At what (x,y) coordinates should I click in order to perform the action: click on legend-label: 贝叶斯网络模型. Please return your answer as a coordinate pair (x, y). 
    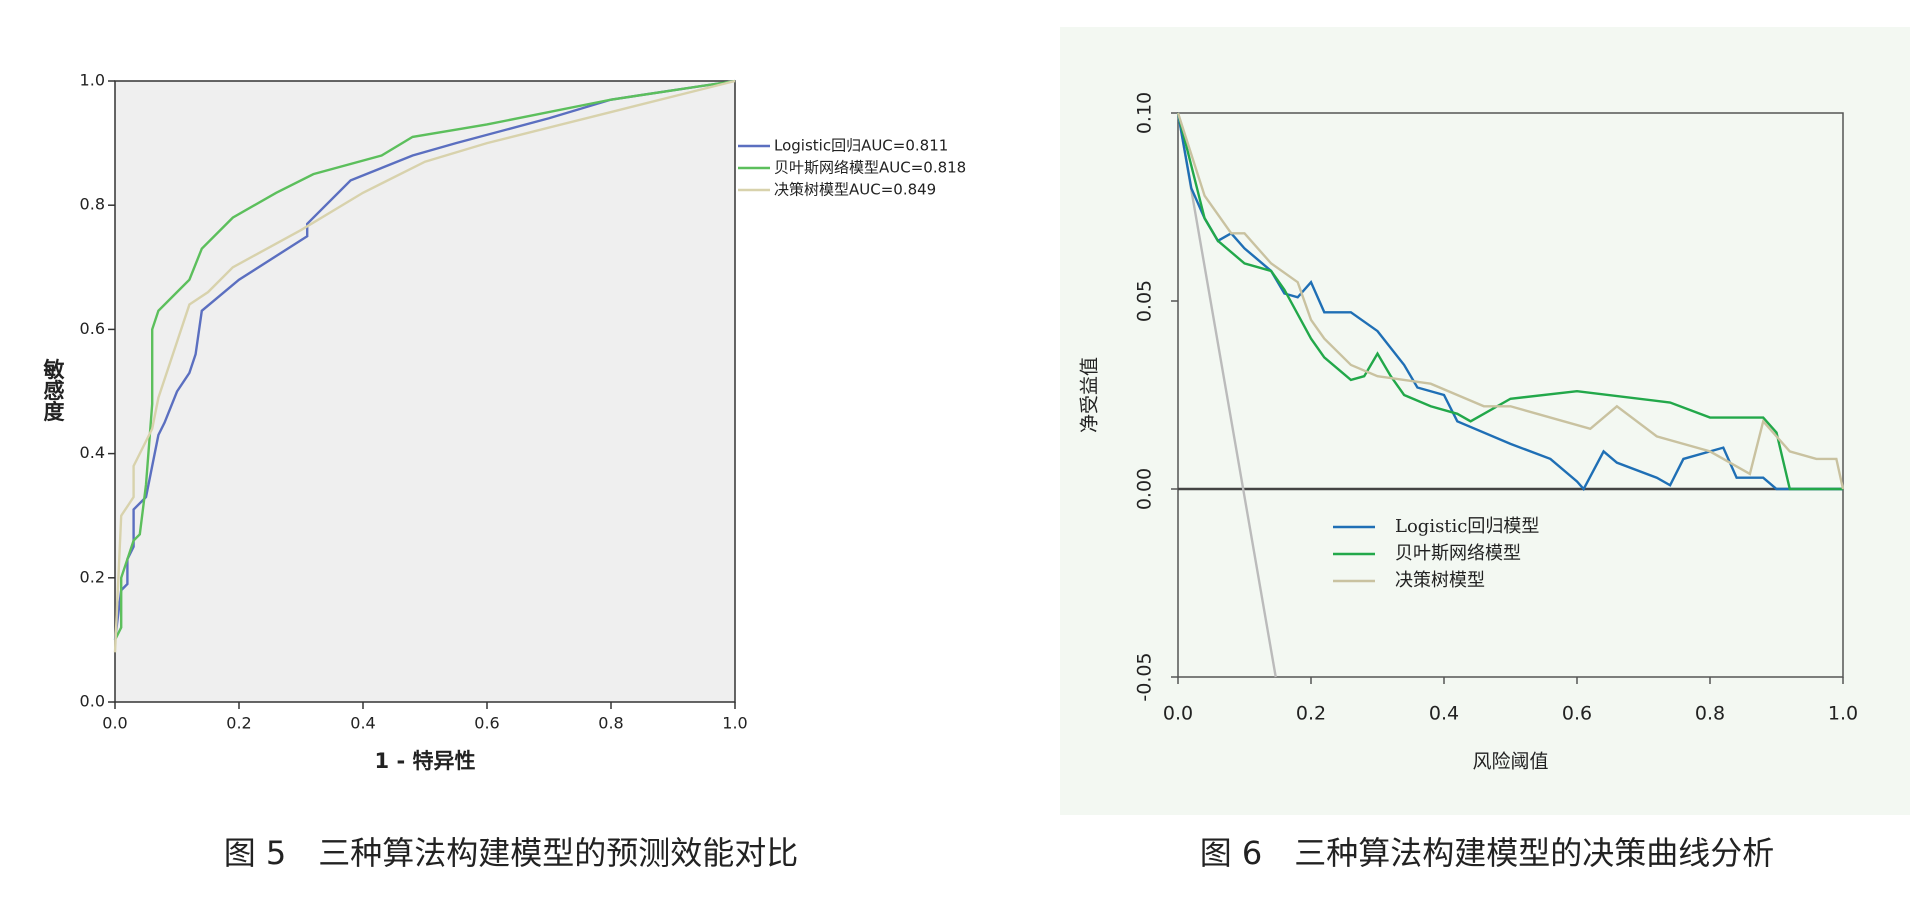
    Looking at the image, I should click on (1458, 553).